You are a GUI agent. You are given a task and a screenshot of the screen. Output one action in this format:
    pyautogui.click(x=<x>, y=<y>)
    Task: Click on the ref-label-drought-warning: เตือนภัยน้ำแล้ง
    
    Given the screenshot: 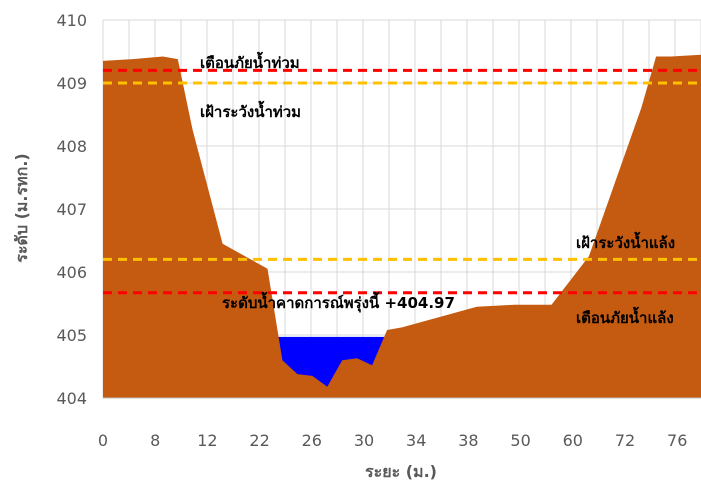 What is the action you would take?
    pyautogui.click(x=625, y=316)
    